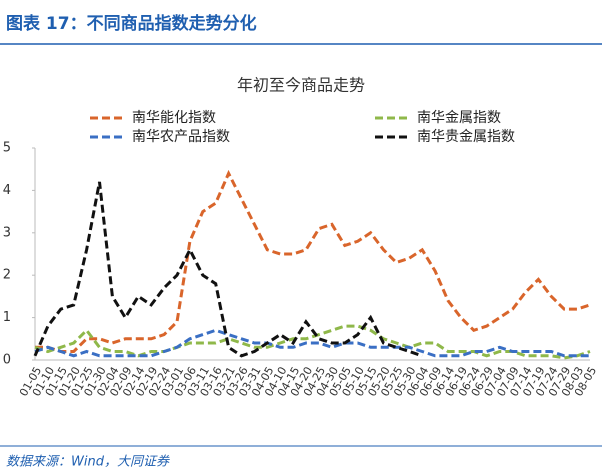  I want to click on header: 图表 17：不同商品指数走势分化, so click(131, 23).